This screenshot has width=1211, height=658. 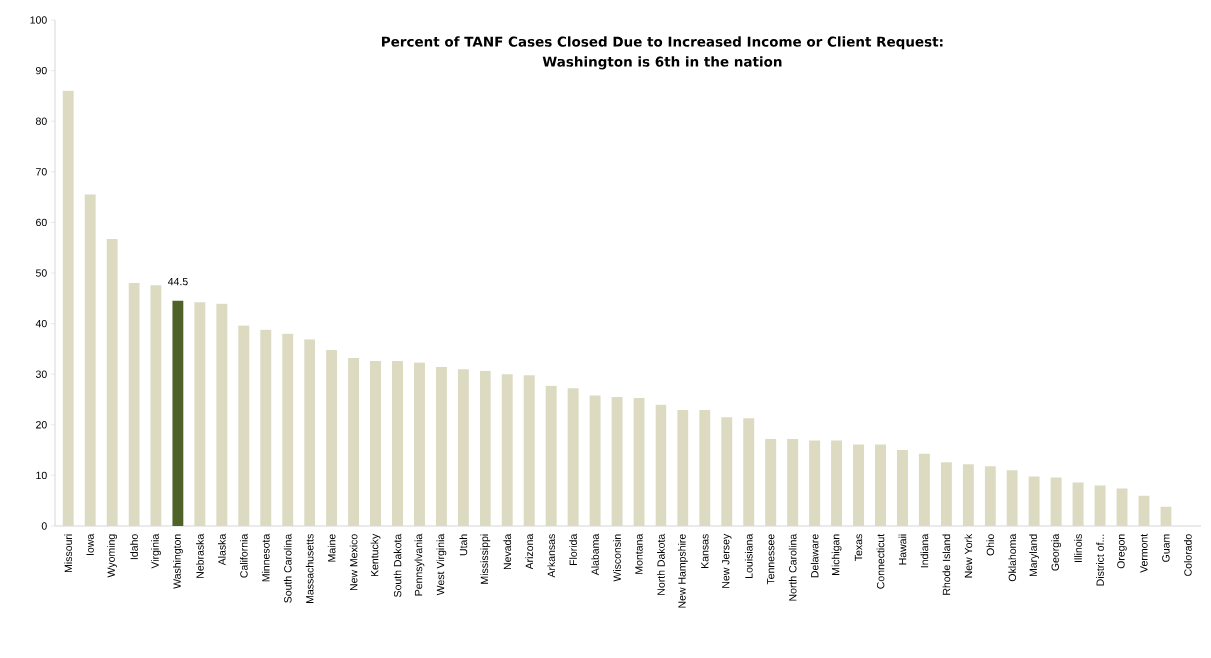 I want to click on x-tick-label: Washington, so click(x=178, y=561).